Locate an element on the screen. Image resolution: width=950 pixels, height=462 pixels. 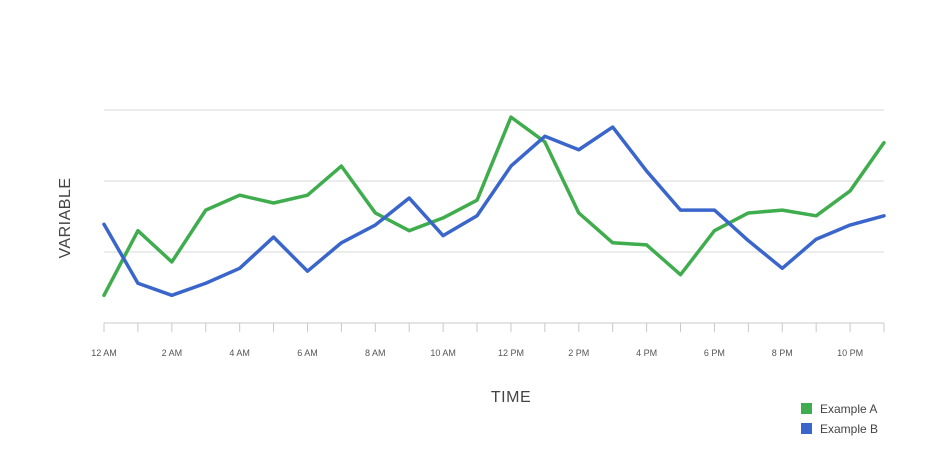
legend-item-example-b: Example B is located at coordinates (839, 429).